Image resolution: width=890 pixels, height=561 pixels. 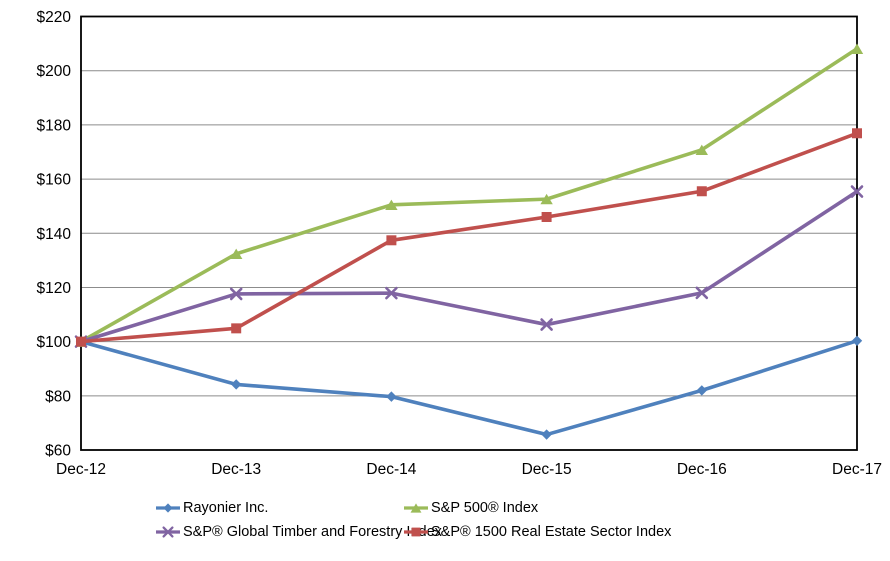 What do you see at coordinates (58, 451) in the screenshot?
I see `y-axis-label: $60` at bounding box center [58, 451].